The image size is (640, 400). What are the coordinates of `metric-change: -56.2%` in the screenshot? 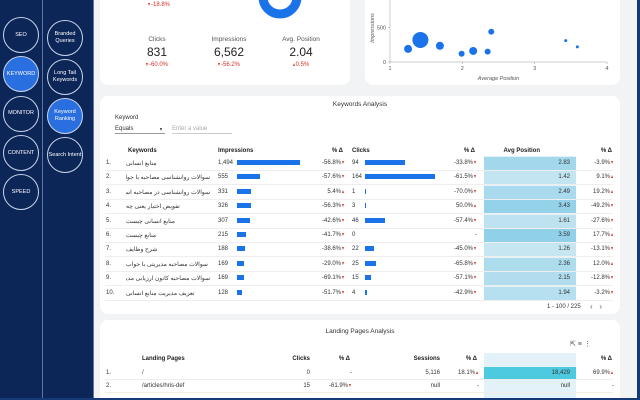 It's located at (229, 65).